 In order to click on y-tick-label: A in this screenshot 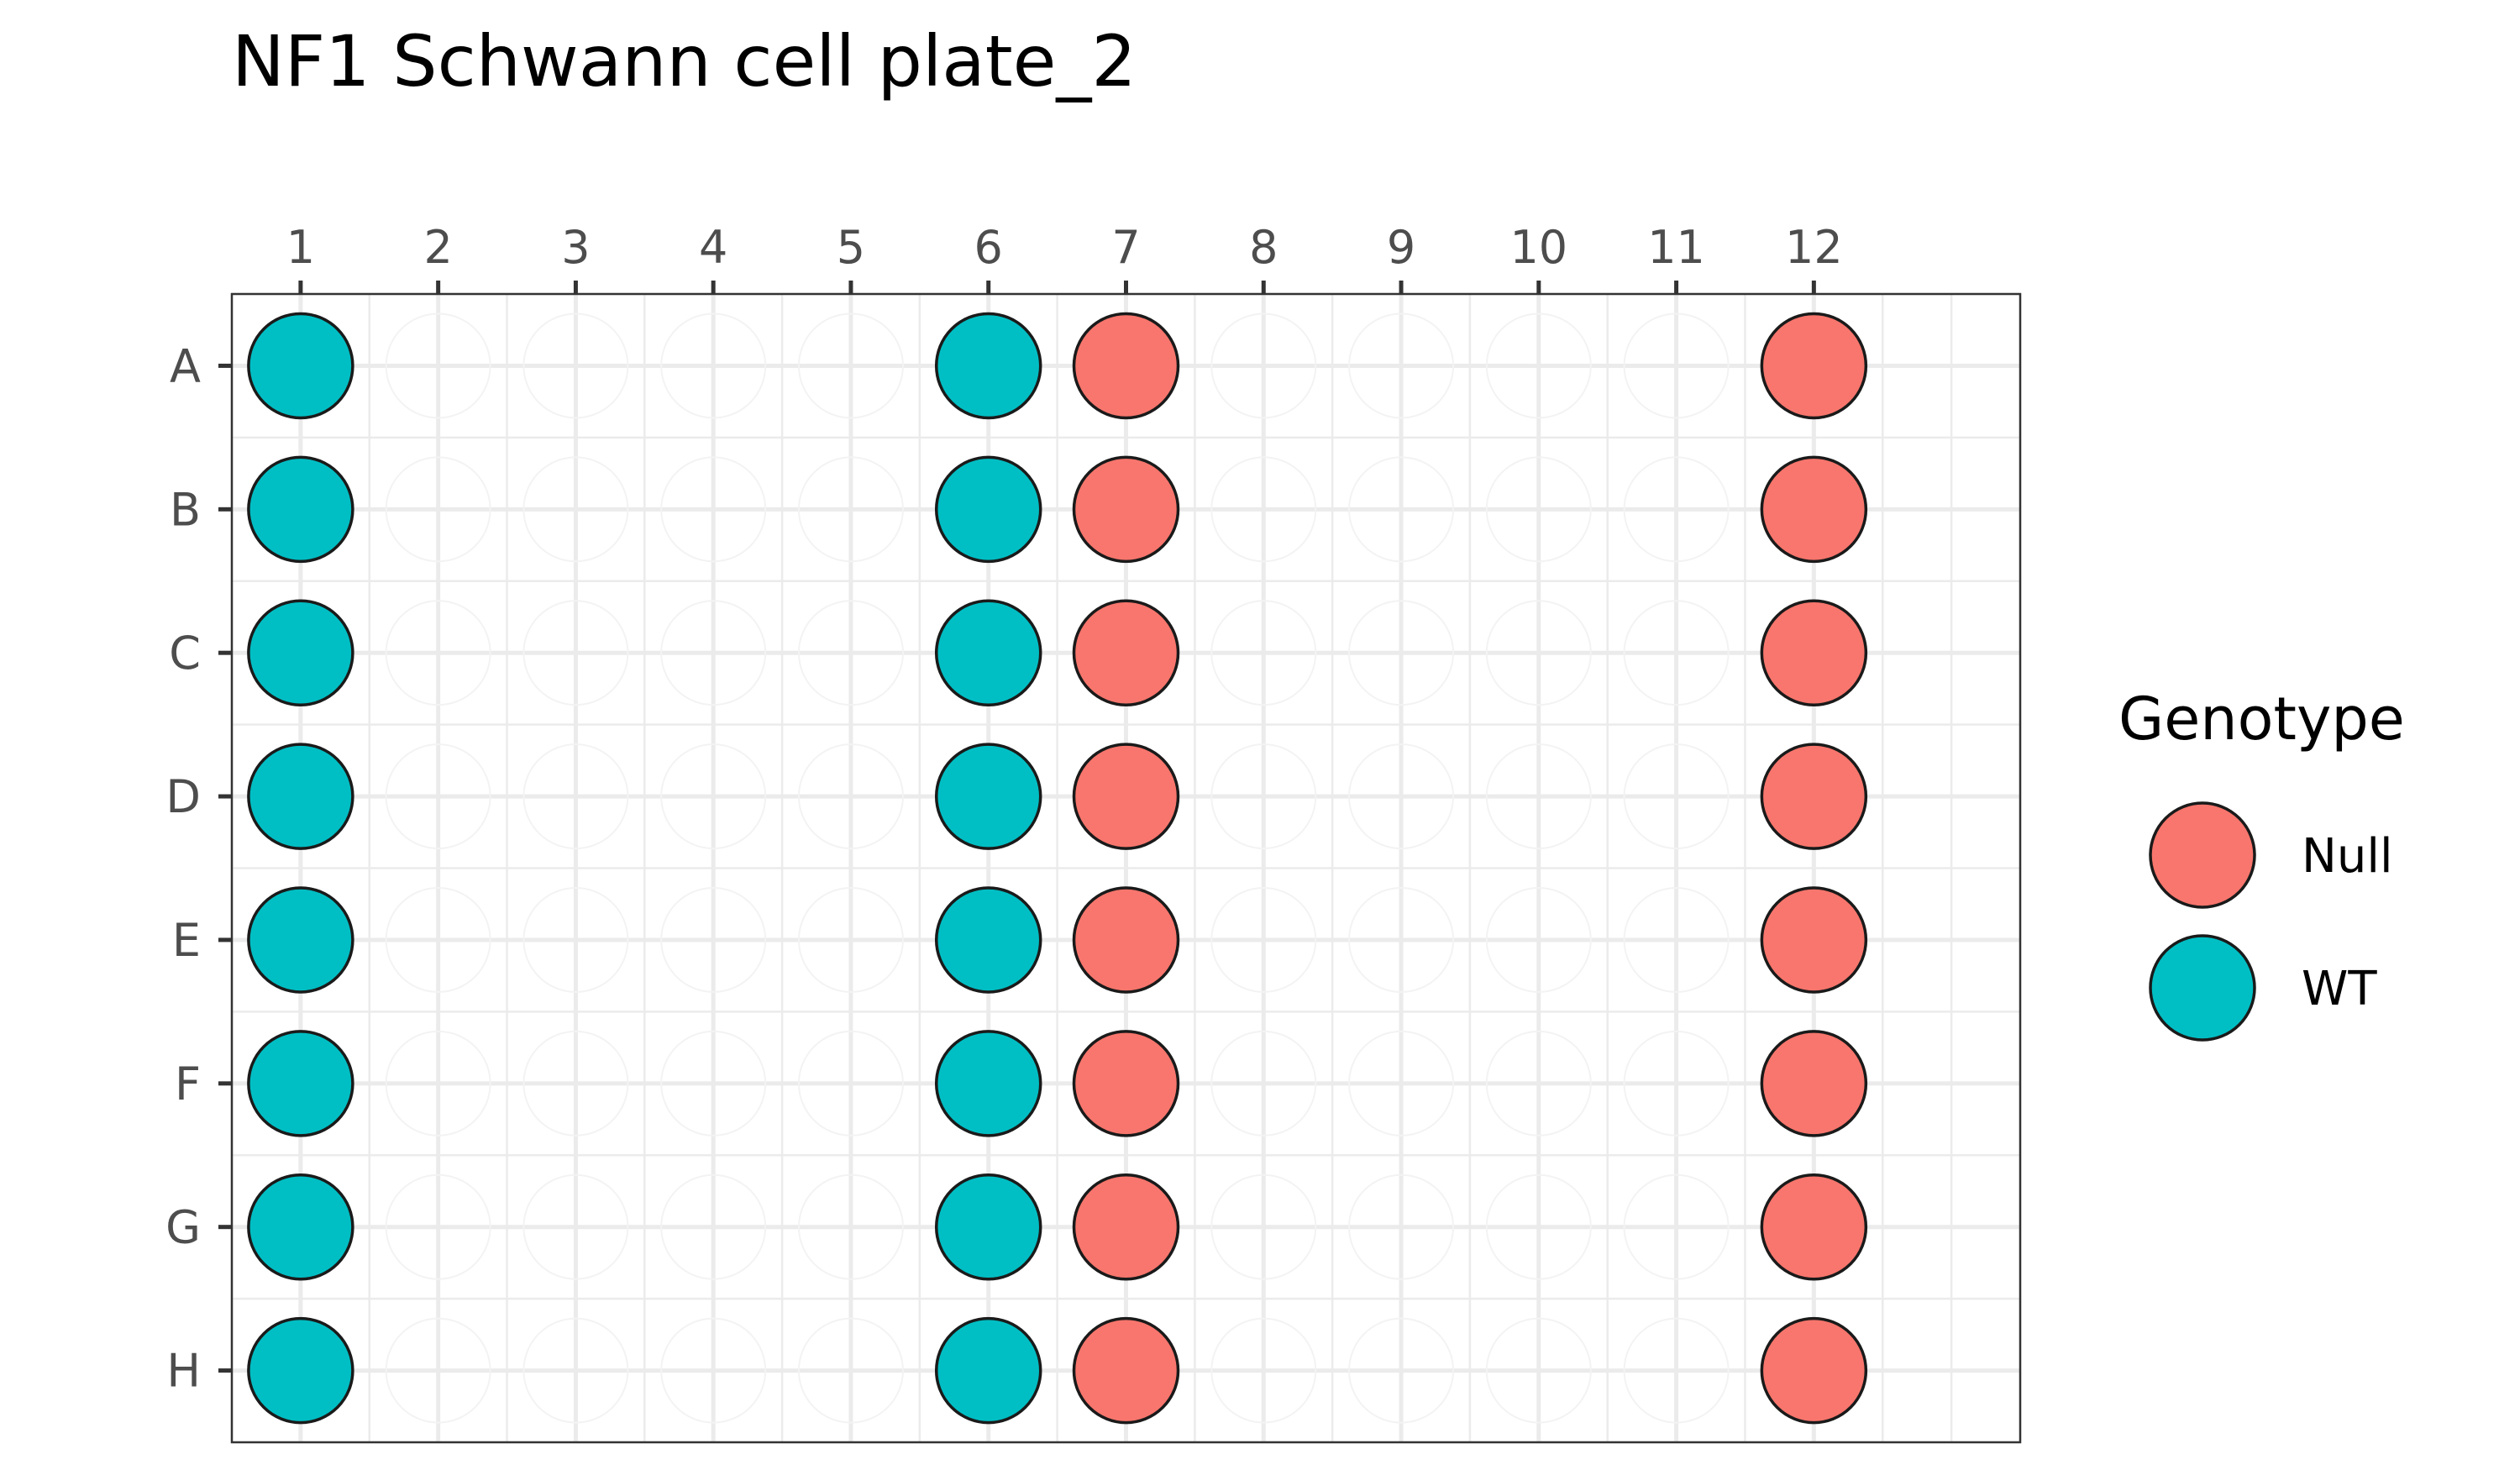, I will do `click(185, 365)`.